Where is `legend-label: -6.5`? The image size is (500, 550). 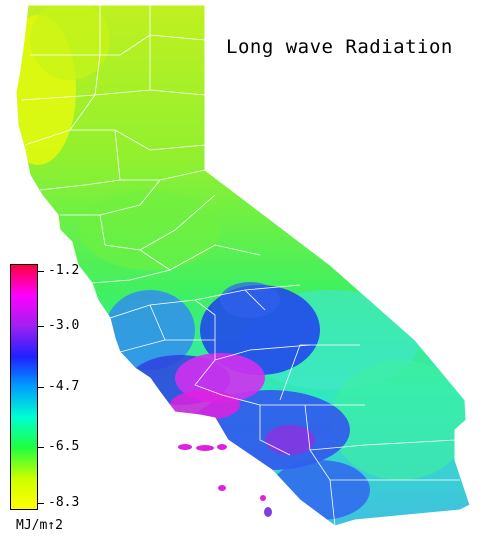
legend-label: -6.5 is located at coordinates (64, 446).